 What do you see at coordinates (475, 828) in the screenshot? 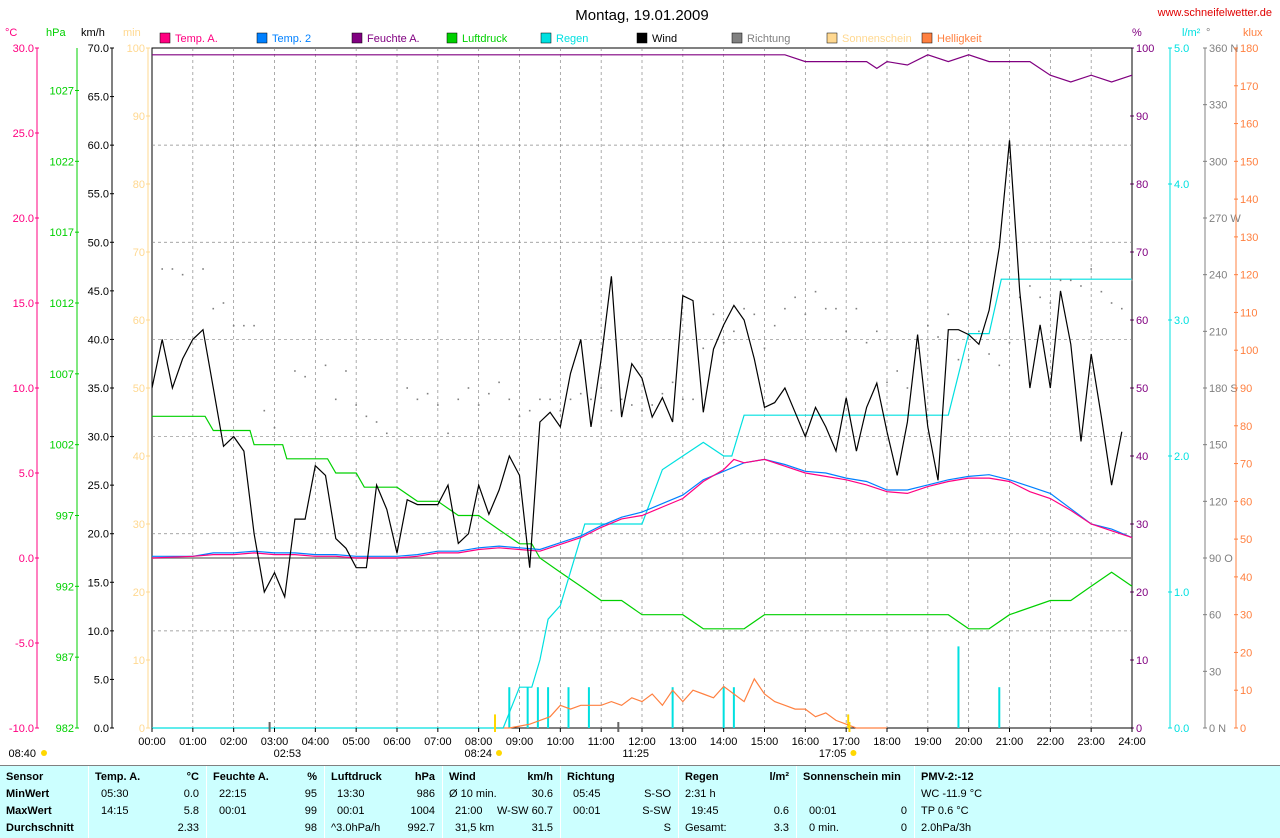
I see `wind-avg-time: 31,5 km` at bounding box center [475, 828].